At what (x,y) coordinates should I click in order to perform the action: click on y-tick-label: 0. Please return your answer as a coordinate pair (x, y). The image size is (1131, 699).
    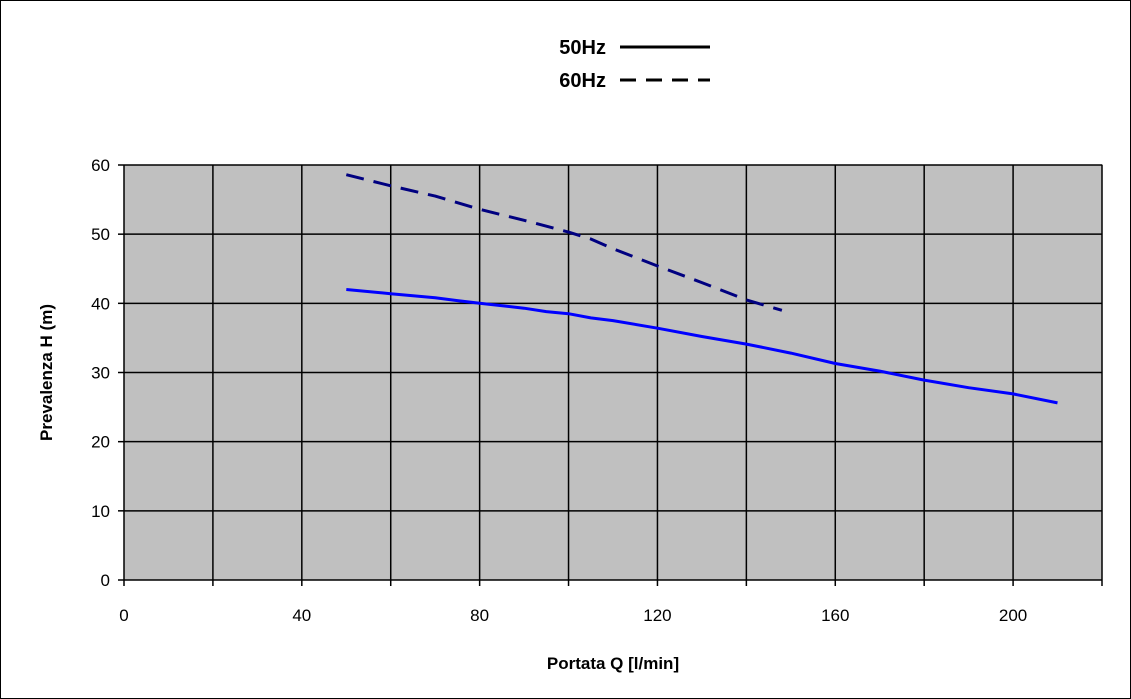
    Looking at the image, I should click on (105, 580).